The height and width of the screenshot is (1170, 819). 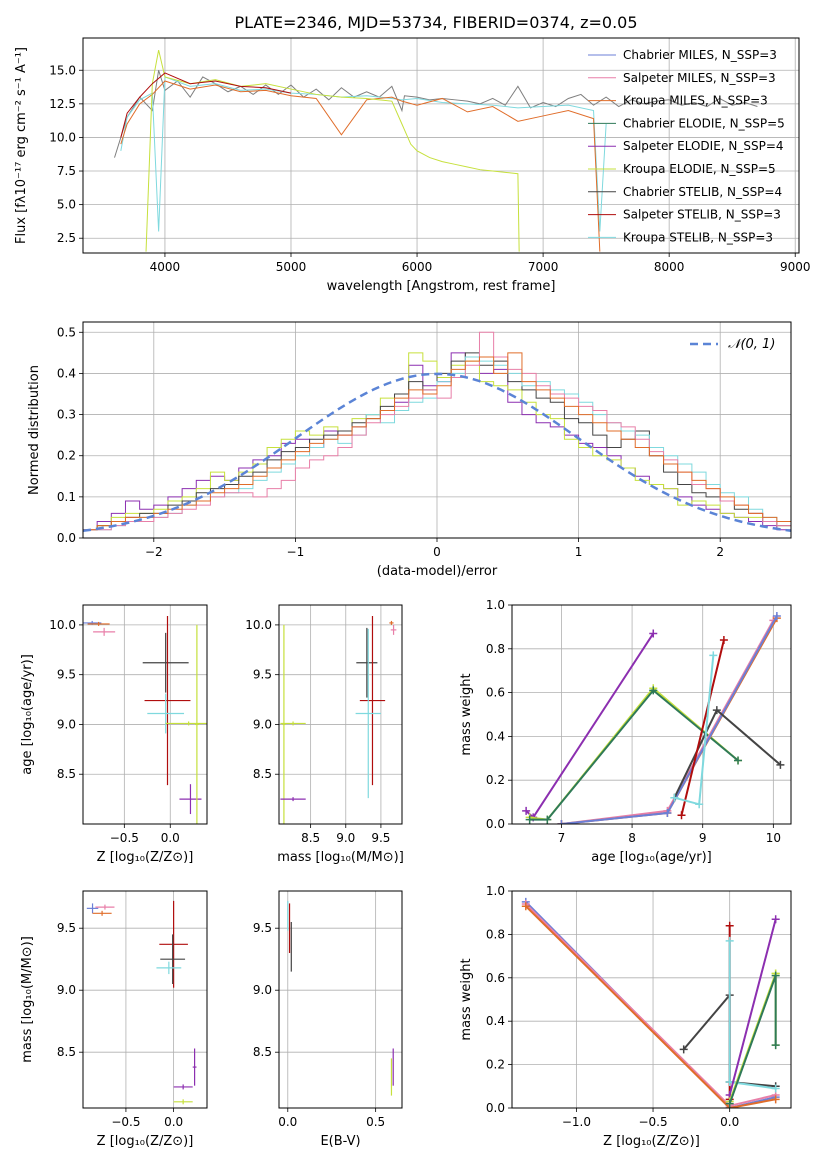 I want to click on spectrum-ytick-label: 7.5, so click(x=66, y=171).